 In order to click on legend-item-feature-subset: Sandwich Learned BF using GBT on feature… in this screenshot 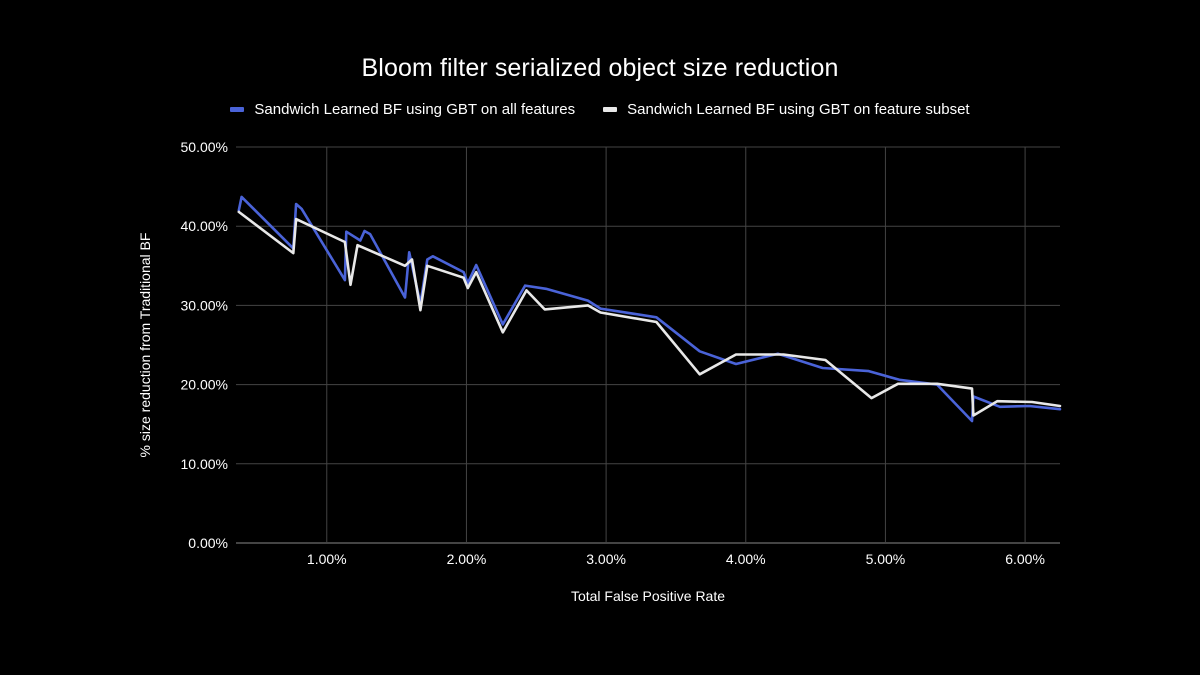, I will do `click(786, 109)`.